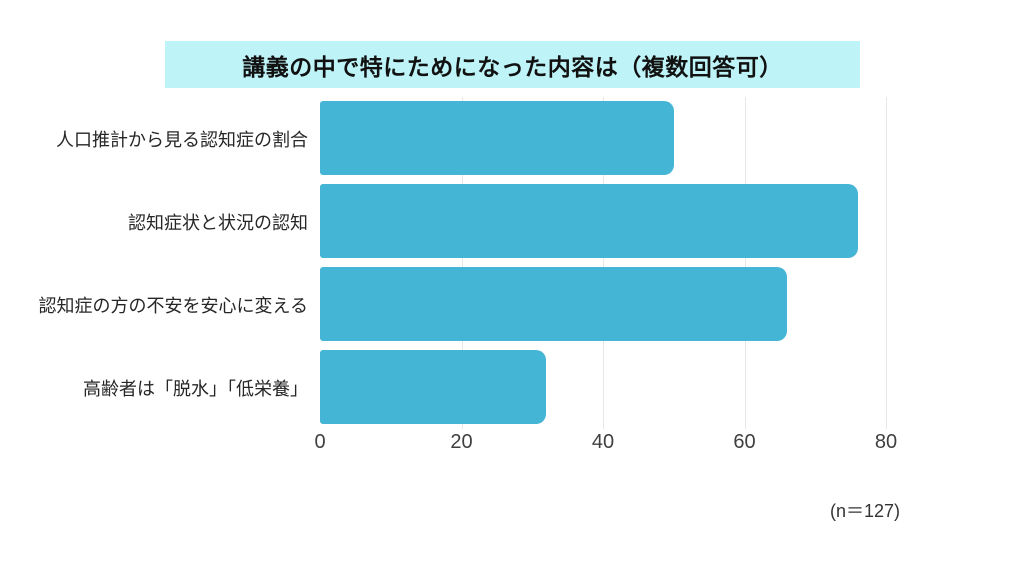  What do you see at coordinates (182, 139) in the screenshot?
I see `category-label: 人口推計から見る認知症の割合` at bounding box center [182, 139].